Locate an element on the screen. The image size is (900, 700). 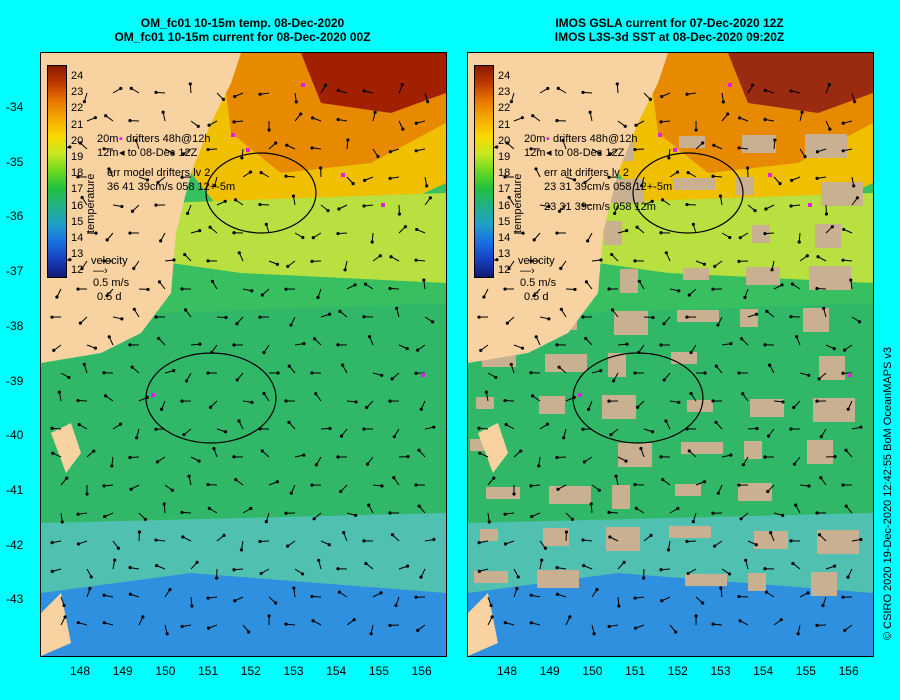
eddy-central is located at coordinates (211, 398).